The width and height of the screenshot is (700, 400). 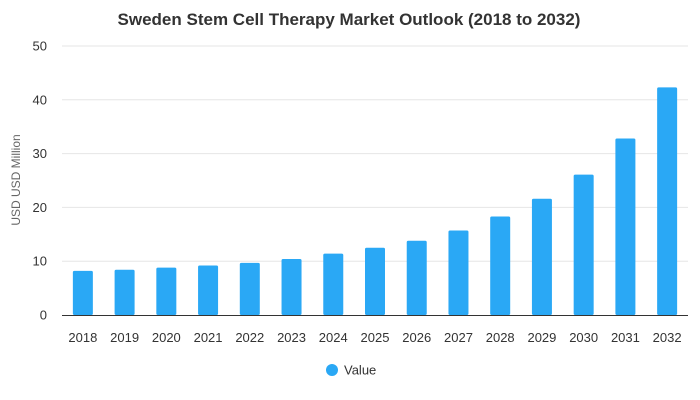 I want to click on bar-2031, so click(x=625, y=226).